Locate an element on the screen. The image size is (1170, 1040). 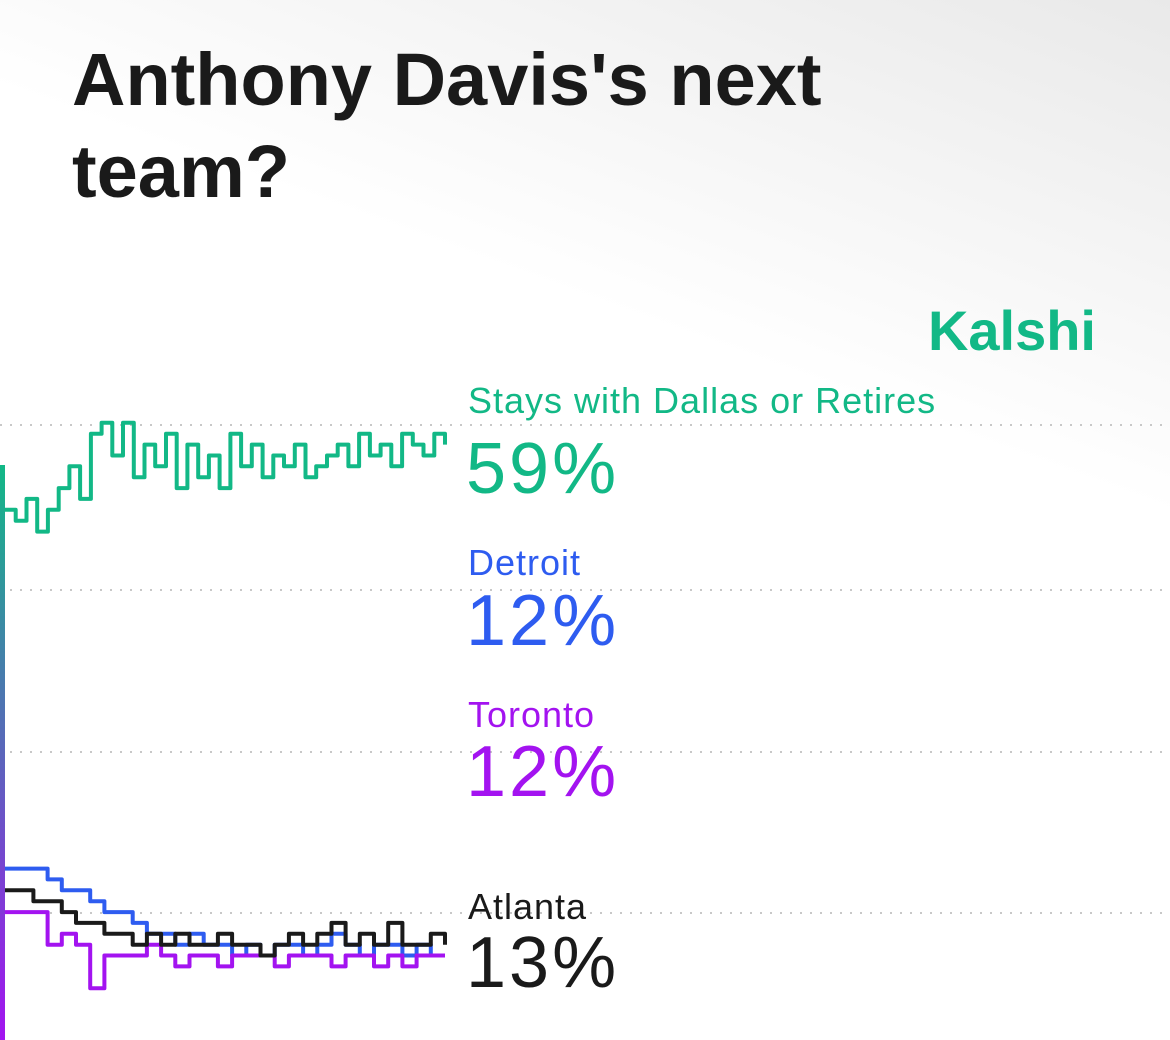
brand-logo: Kalshi is located at coordinates (1012, 330).